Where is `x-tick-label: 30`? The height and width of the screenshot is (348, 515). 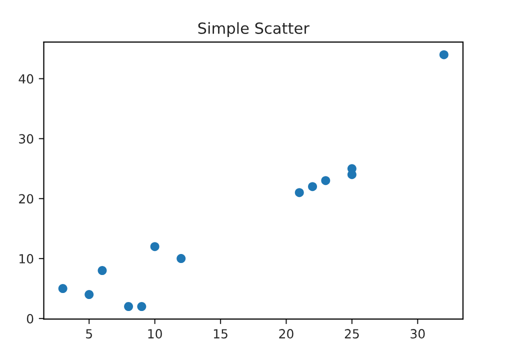 x-tick-label: 30 is located at coordinates (417, 334).